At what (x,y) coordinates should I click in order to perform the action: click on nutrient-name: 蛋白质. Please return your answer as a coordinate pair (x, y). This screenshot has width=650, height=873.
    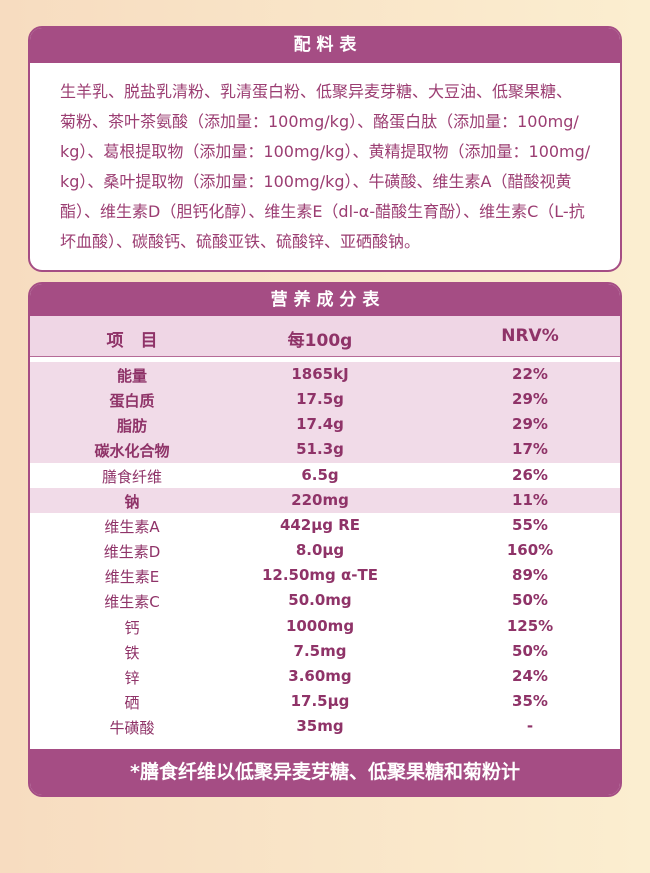
    Looking at the image, I should click on (132, 401).